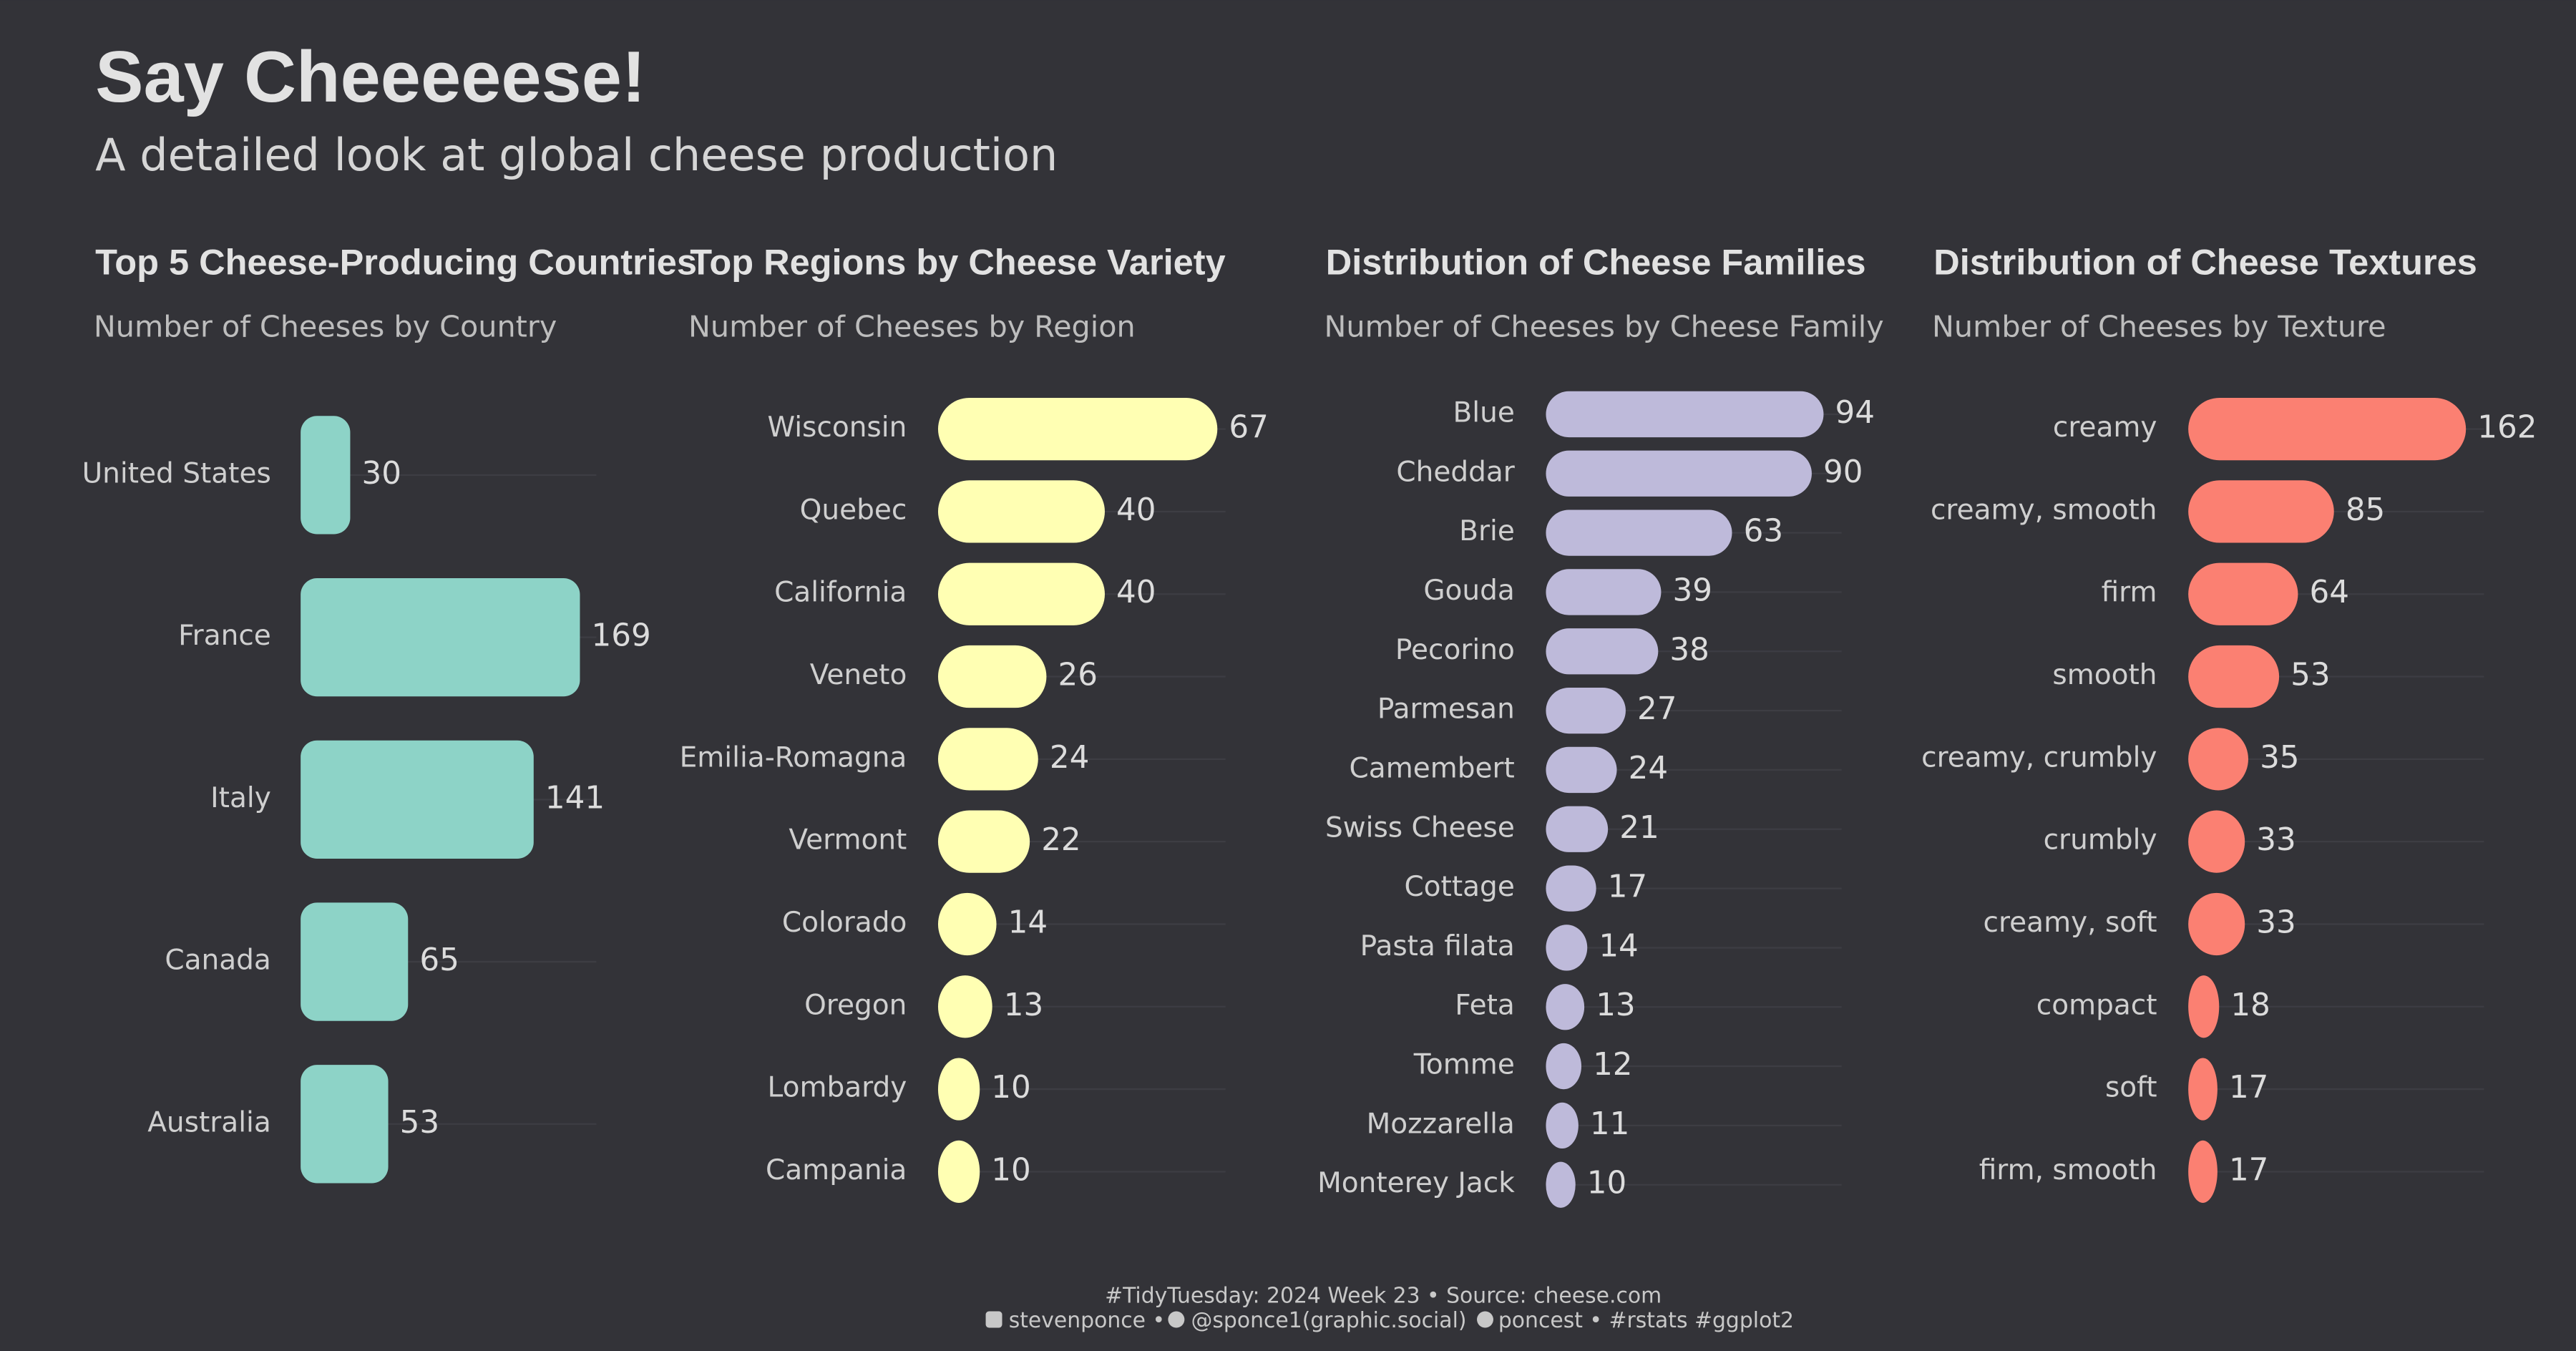  Describe the element at coordinates (1657, 709) in the screenshot. I see `value-label: 27` at that location.